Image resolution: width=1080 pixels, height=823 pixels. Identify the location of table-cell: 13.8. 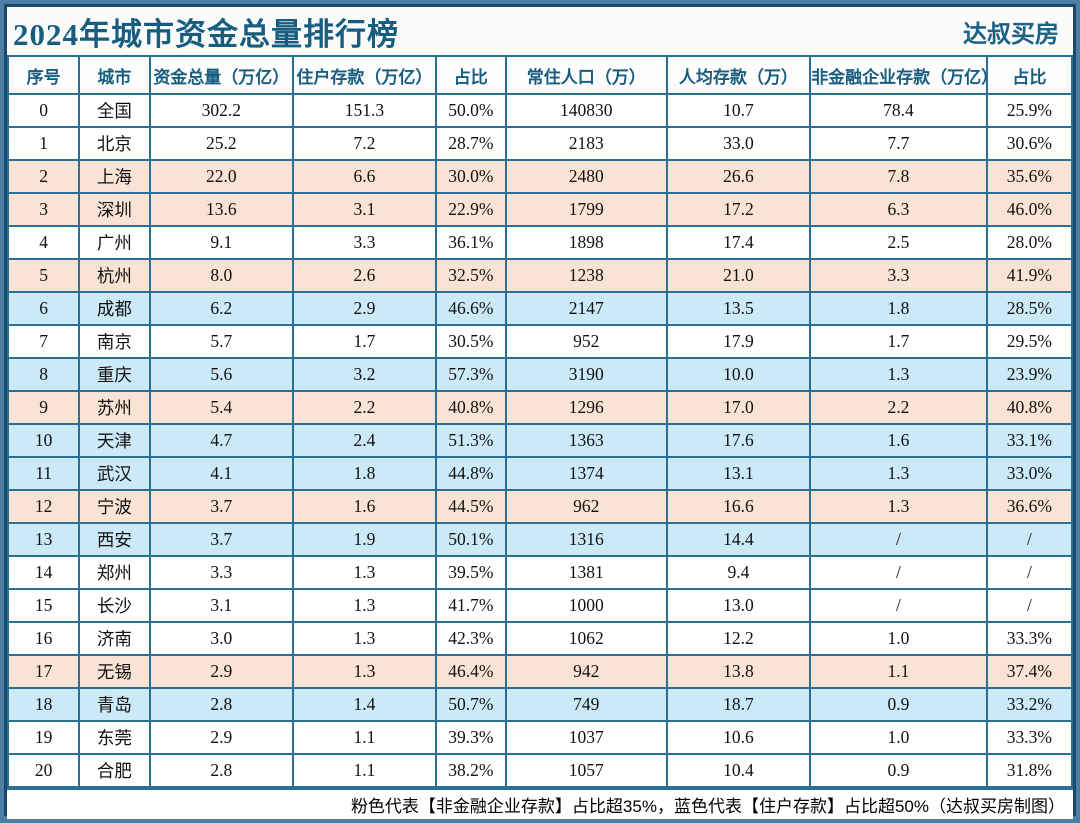
(738, 671).